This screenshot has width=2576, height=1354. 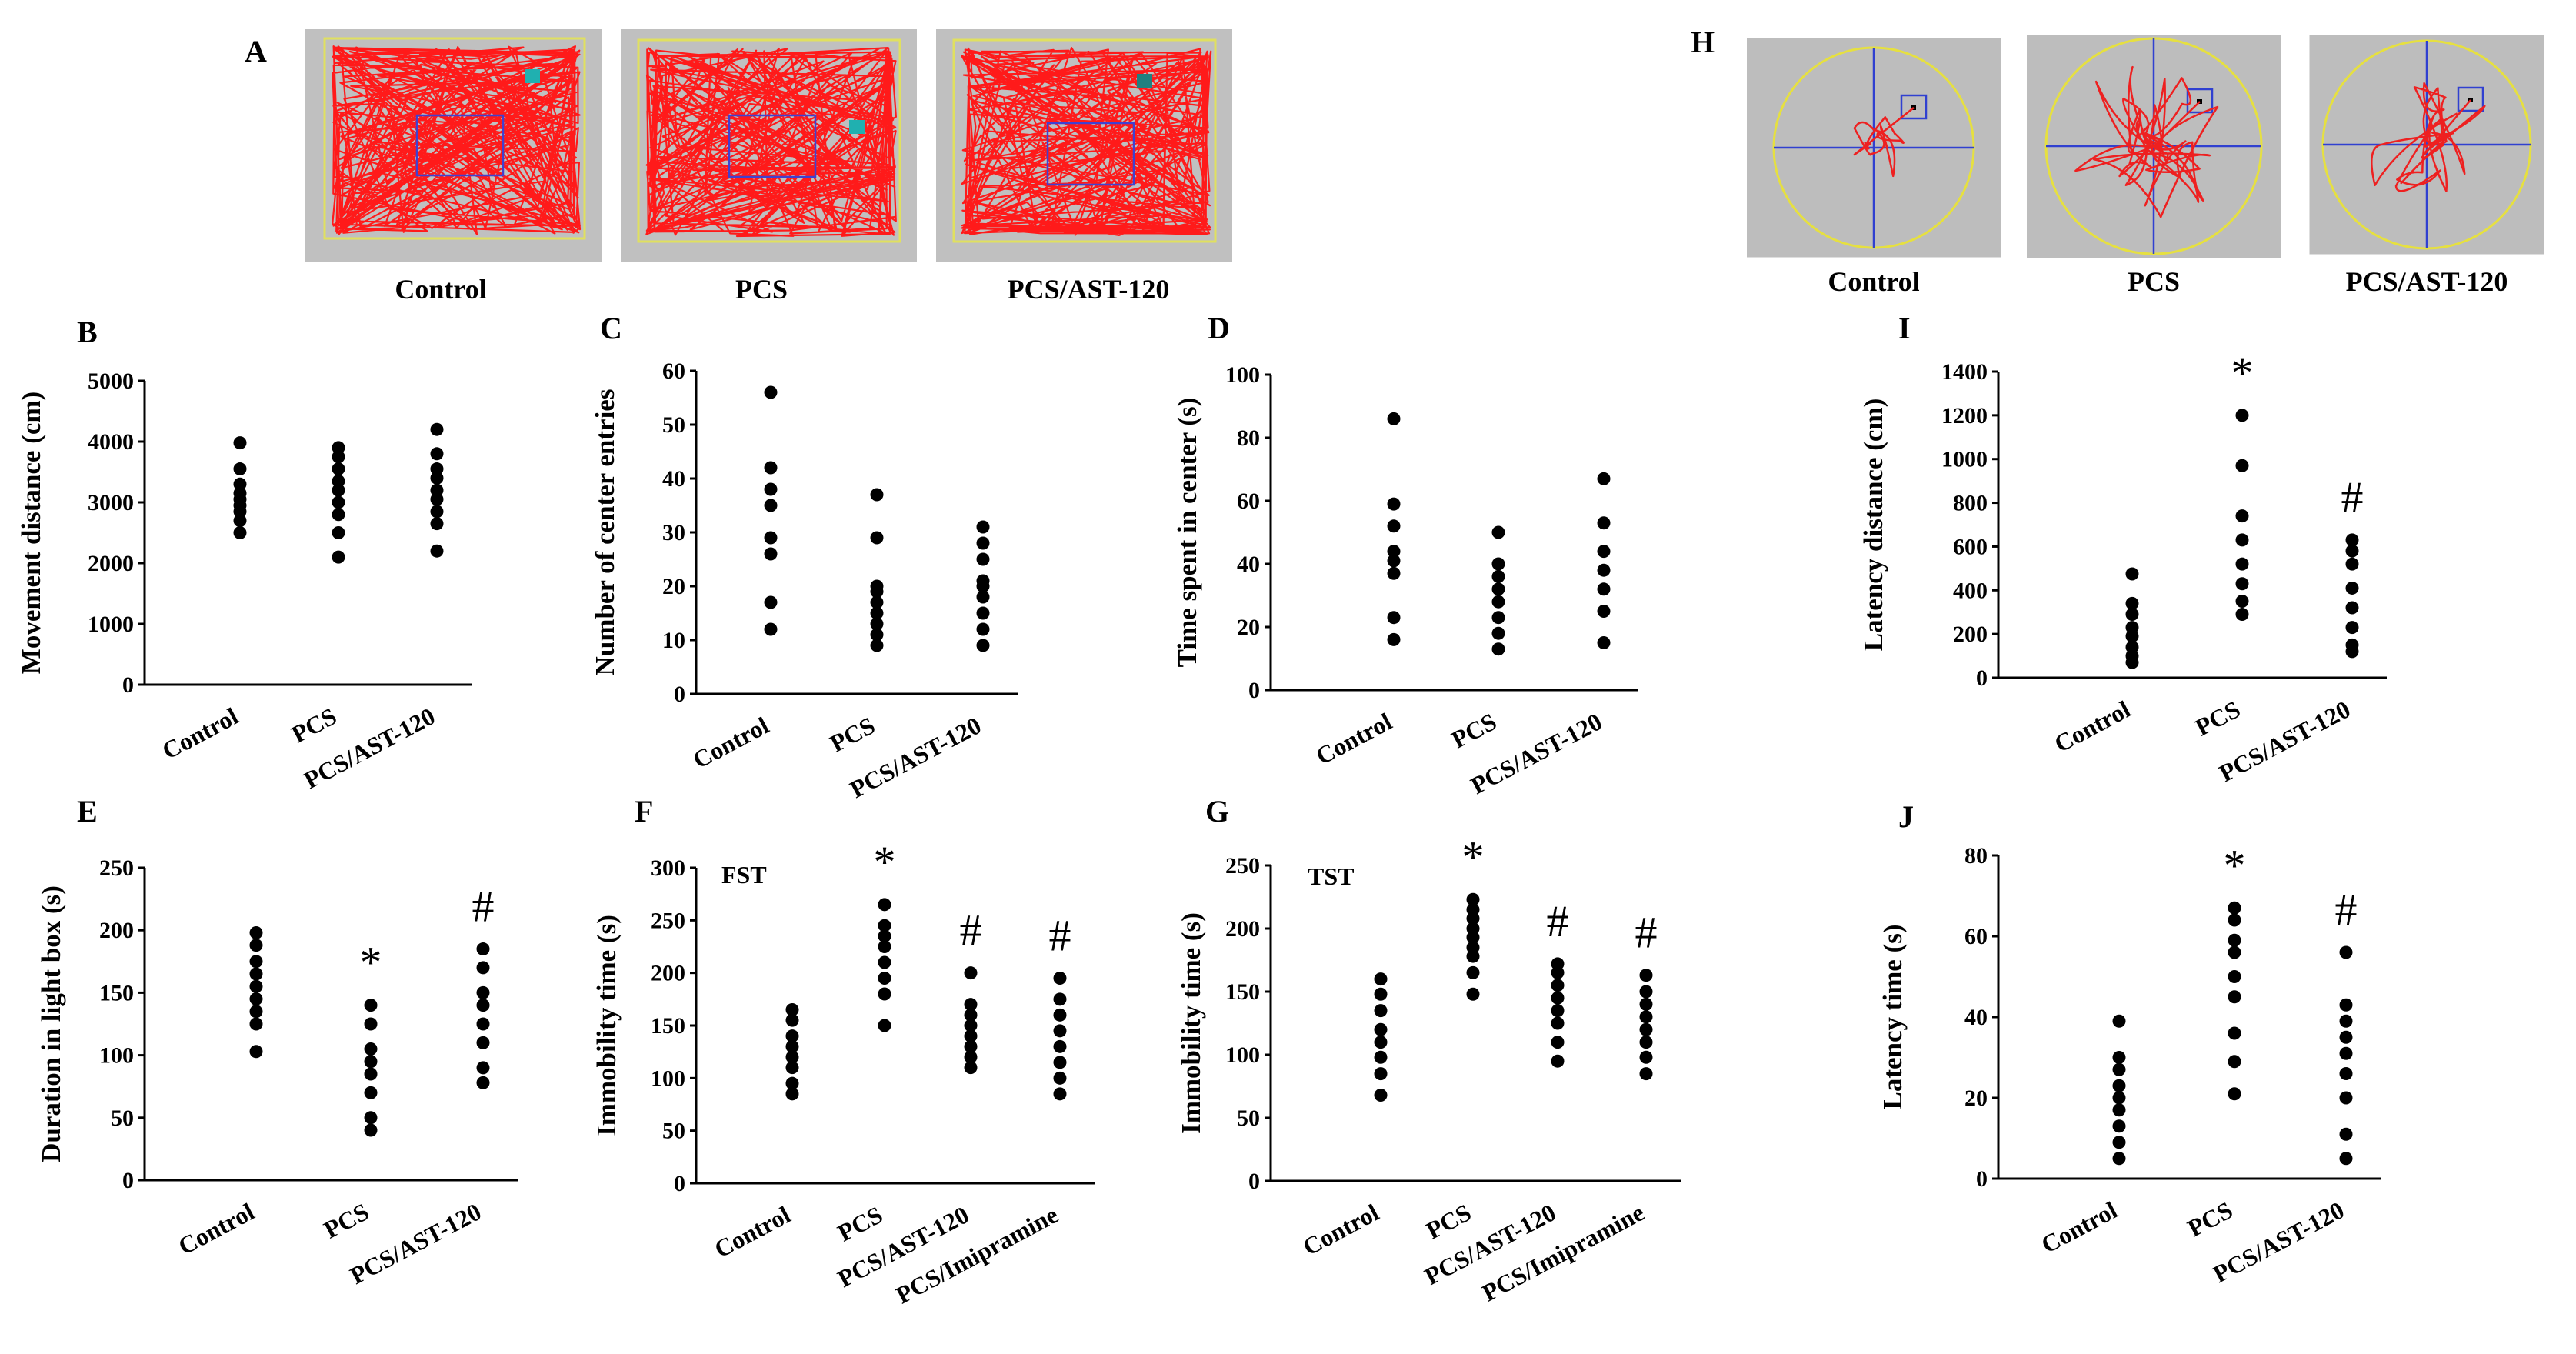 What do you see at coordinates (87, 811) in the screenshot?
I see `panel-letter: E` at bounding box center [87, 811].